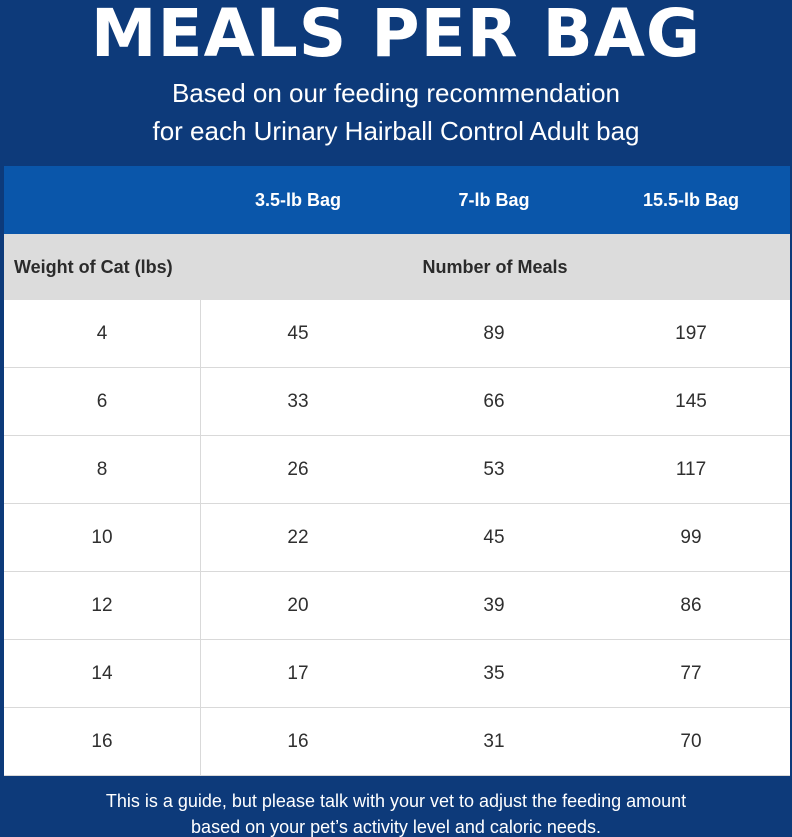 This screenshot has height=837, width=792. I want to click on meals-3-5lb: 33, so click(298, 401).